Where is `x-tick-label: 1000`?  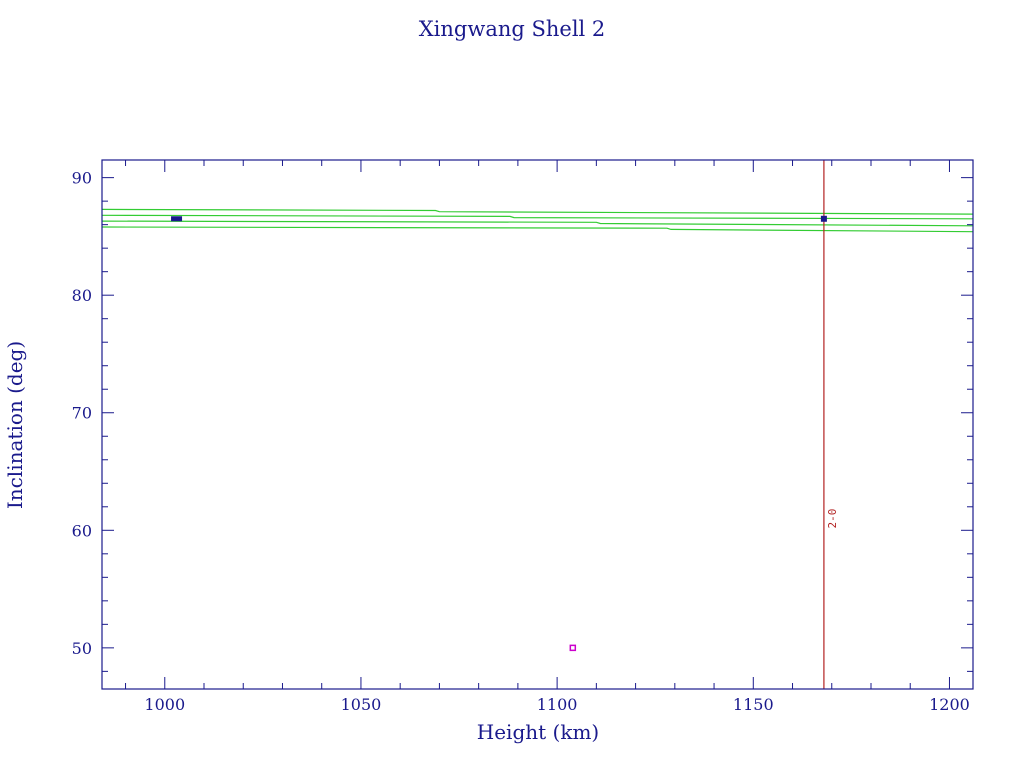
x-tick-label: 1000 is located at coordinates (164, 704).